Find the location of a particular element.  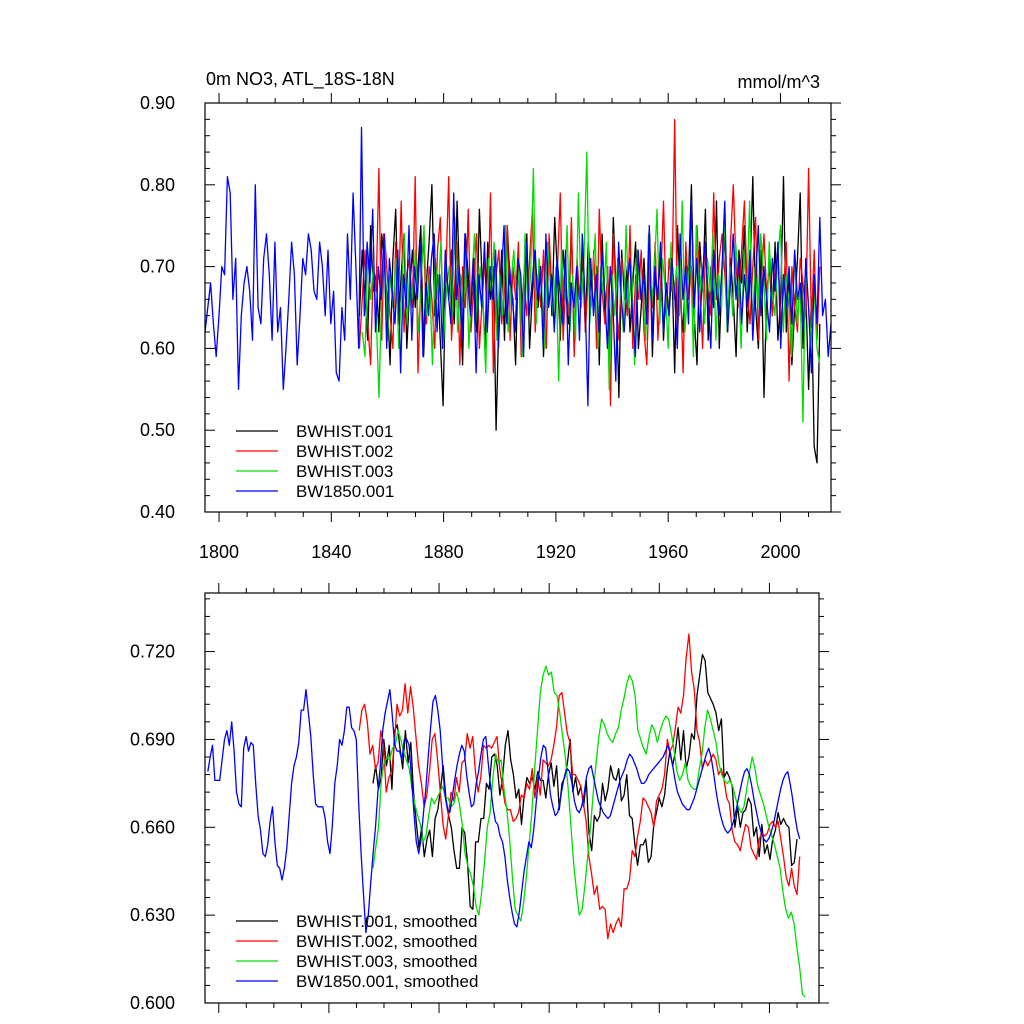

y-tick-label: 0.80 is located at coordinates (157, 185).